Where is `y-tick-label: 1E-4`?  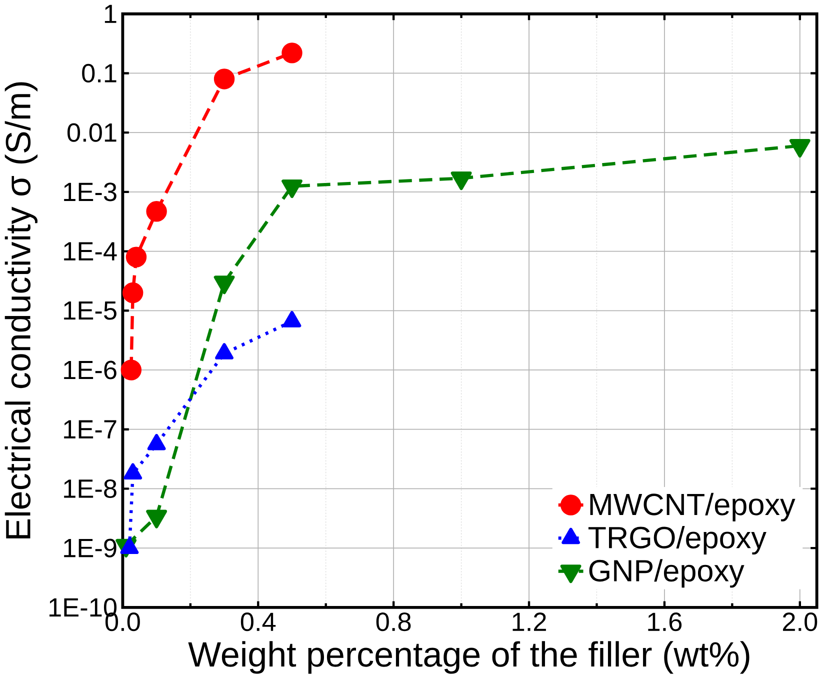 y-tick-label: 1E-4 is located at coordinates (90, 251).